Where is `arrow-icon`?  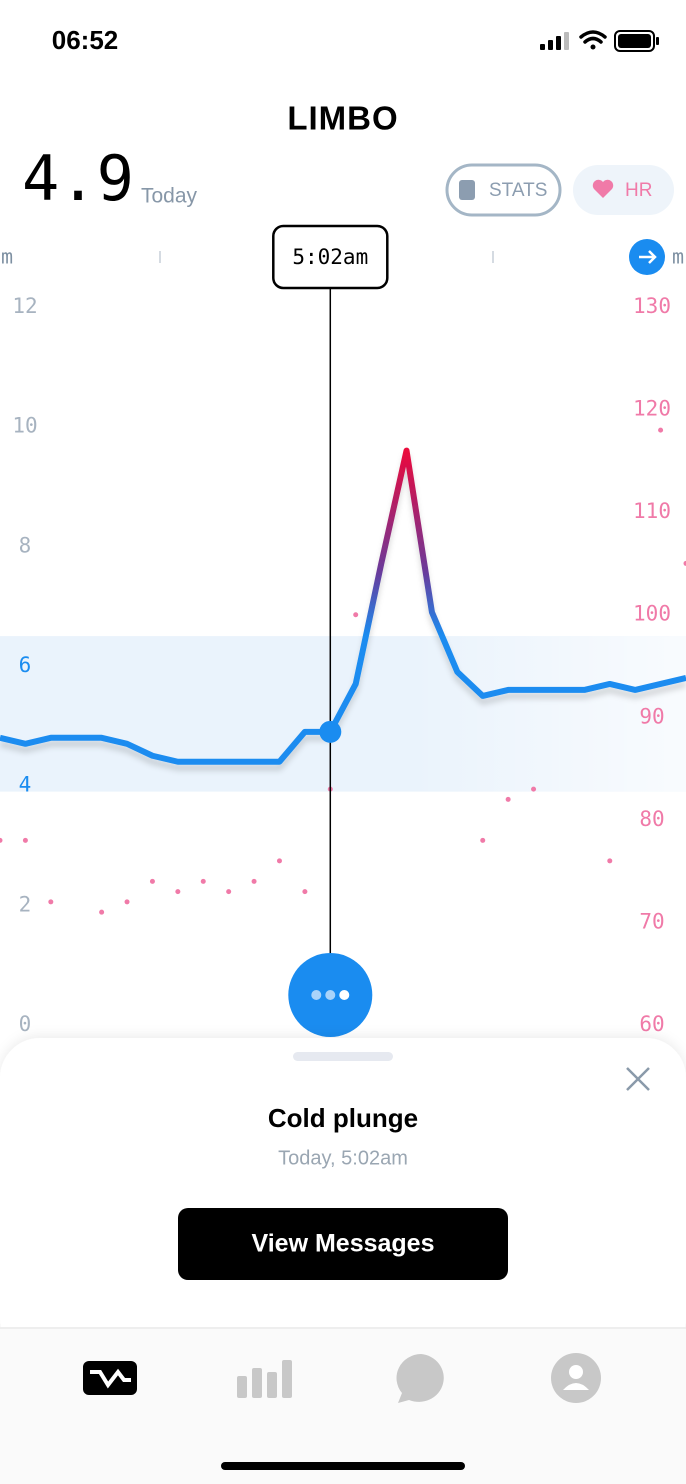
arrow-icon is located at coordinates (648, 257).